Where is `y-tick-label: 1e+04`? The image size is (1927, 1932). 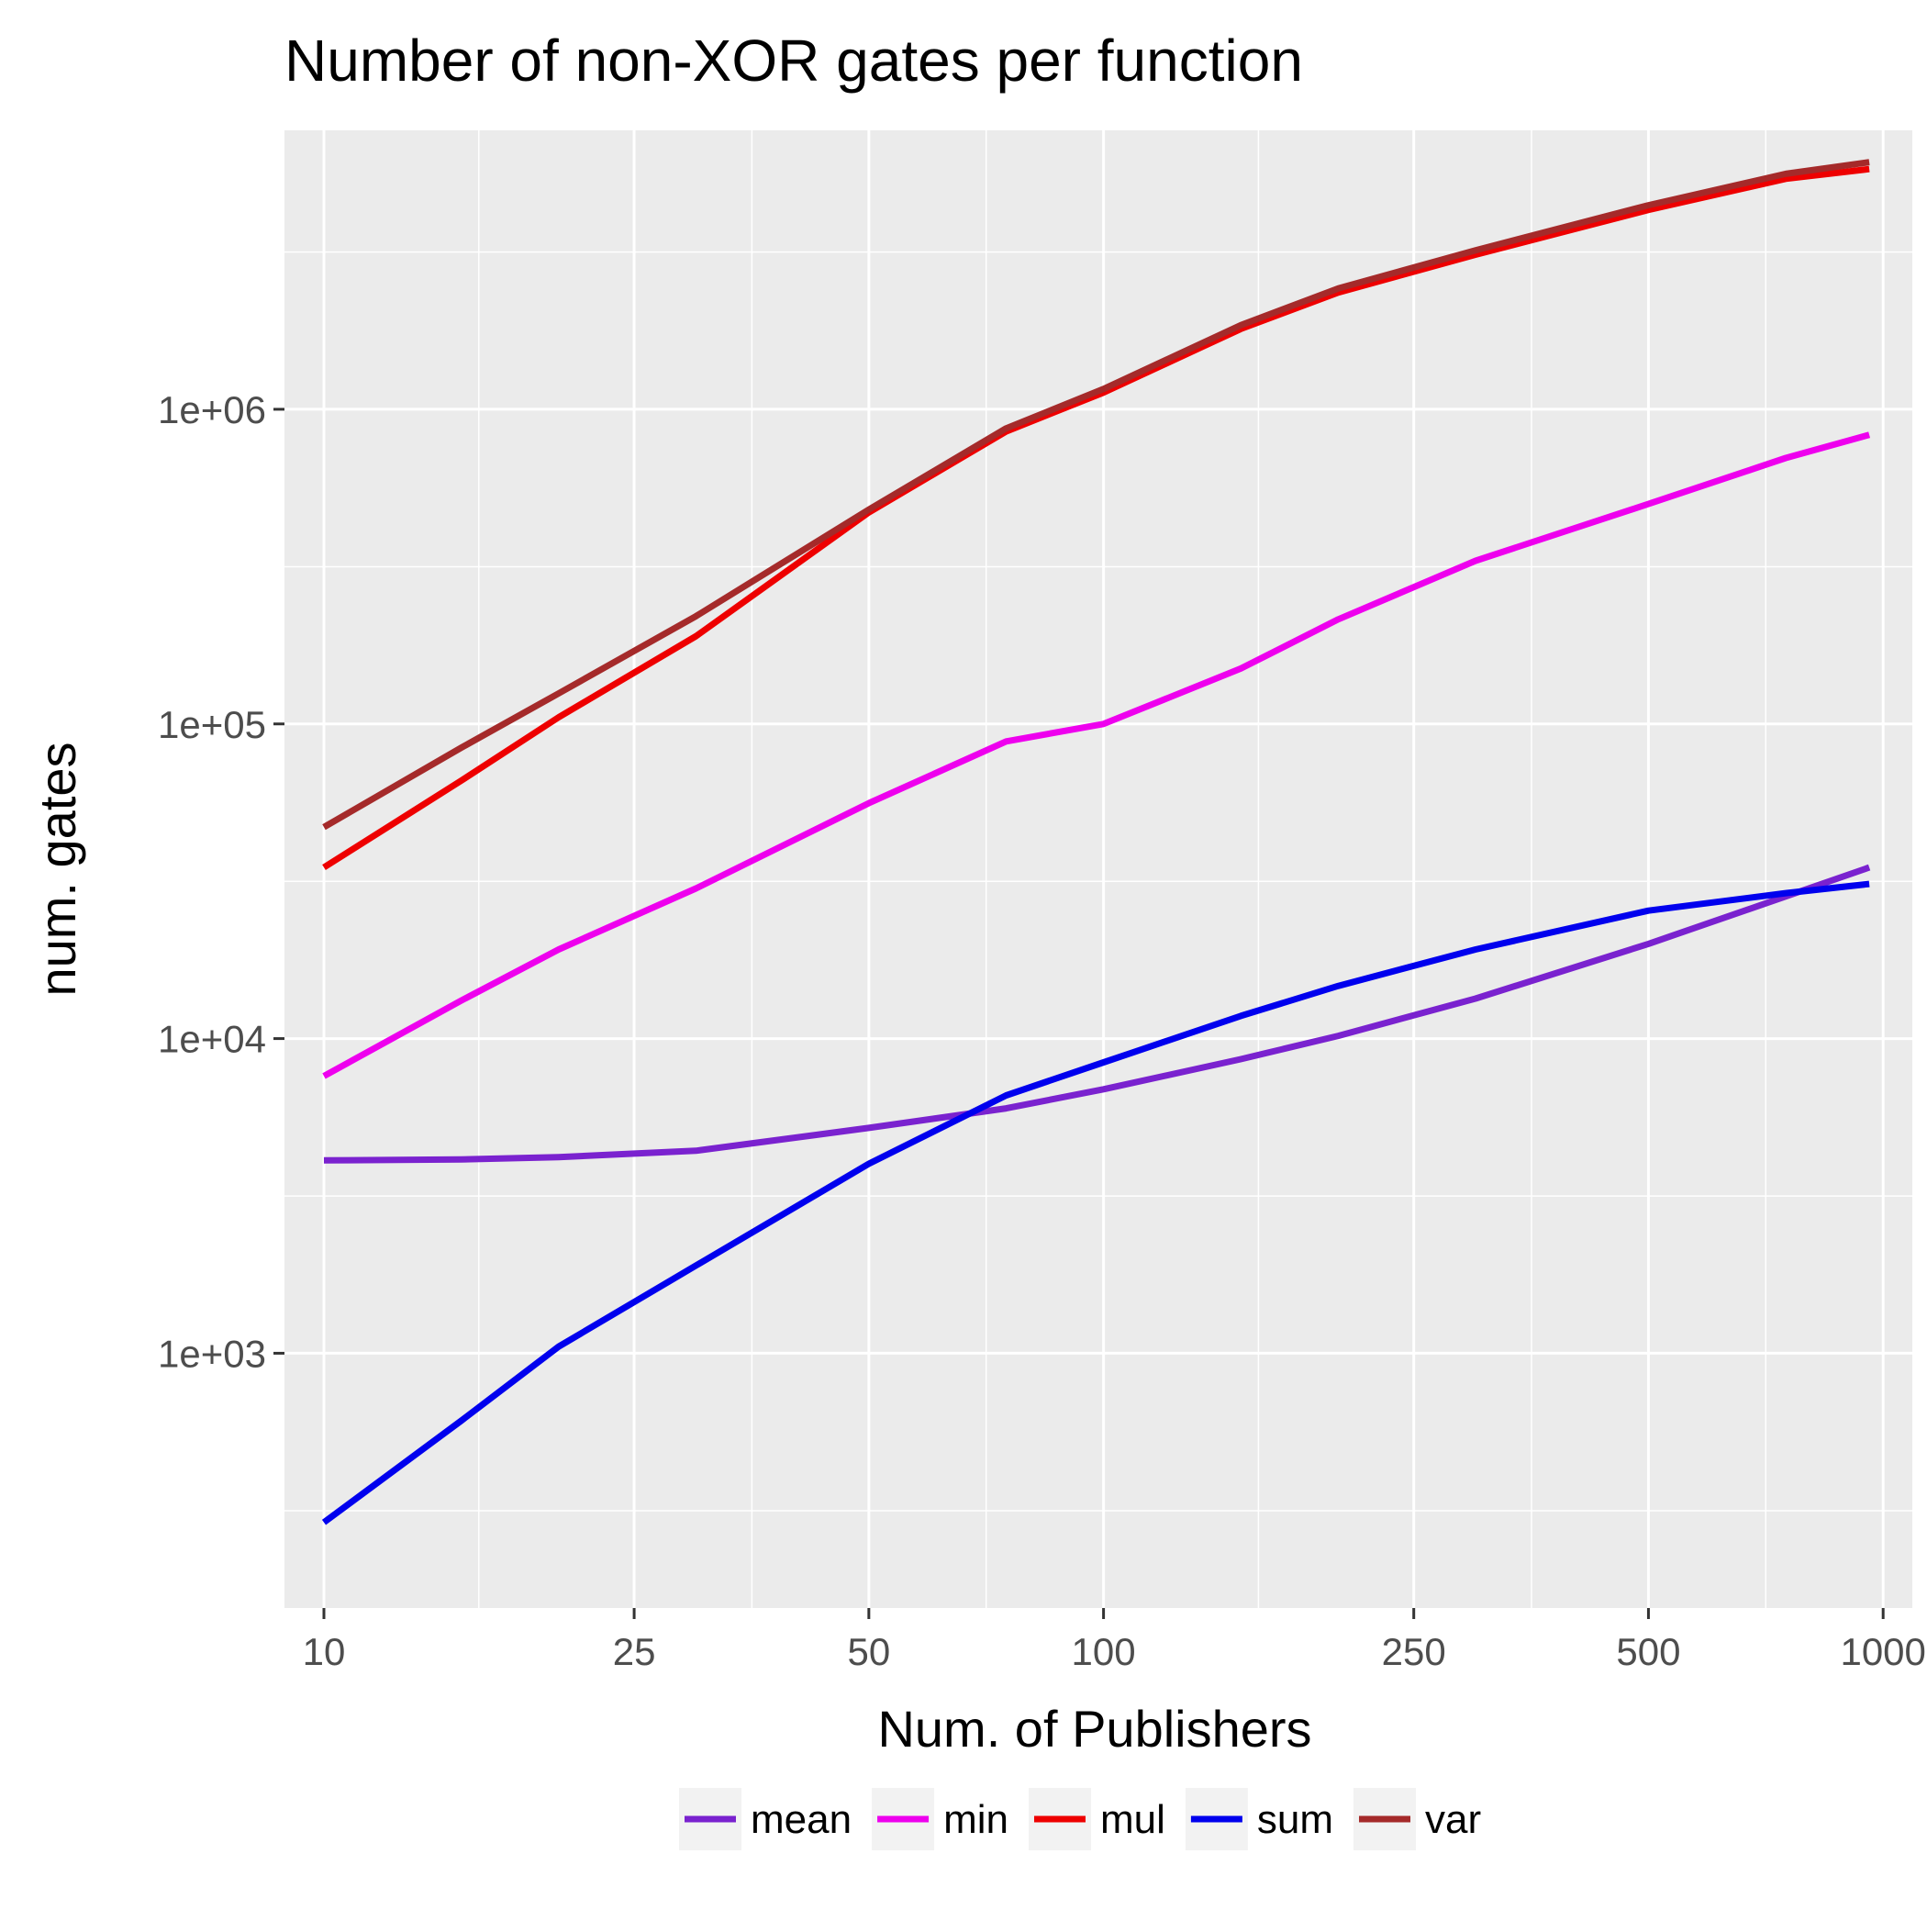
y-tick-label: 1e+04 is located at coordinates (212, 1039).